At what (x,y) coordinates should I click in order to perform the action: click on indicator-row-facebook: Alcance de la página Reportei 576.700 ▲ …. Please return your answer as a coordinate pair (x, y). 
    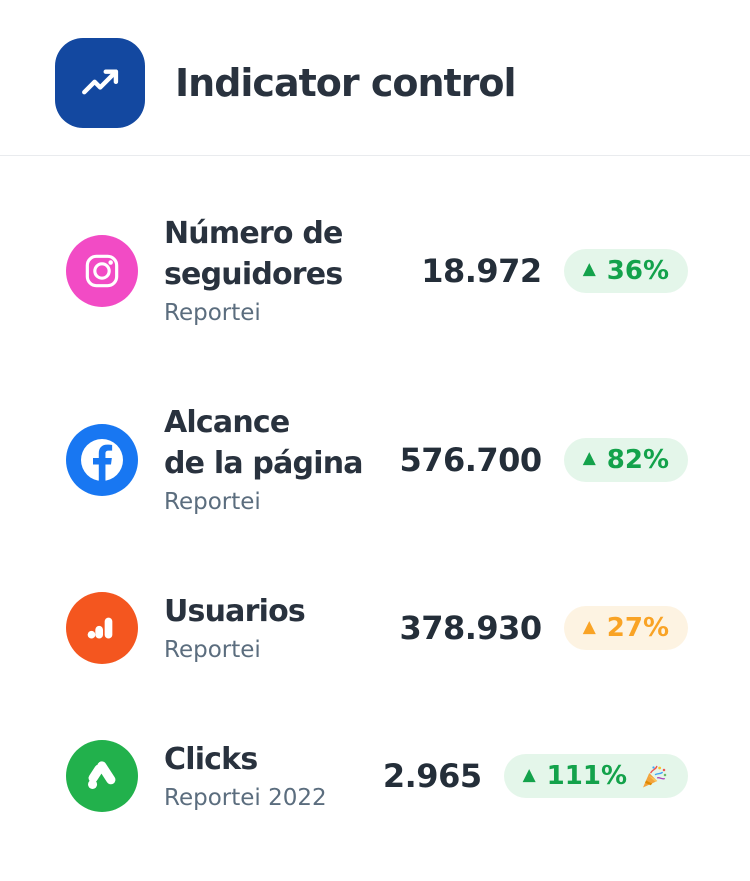
    Looking at the image, I should click on (377, 459).